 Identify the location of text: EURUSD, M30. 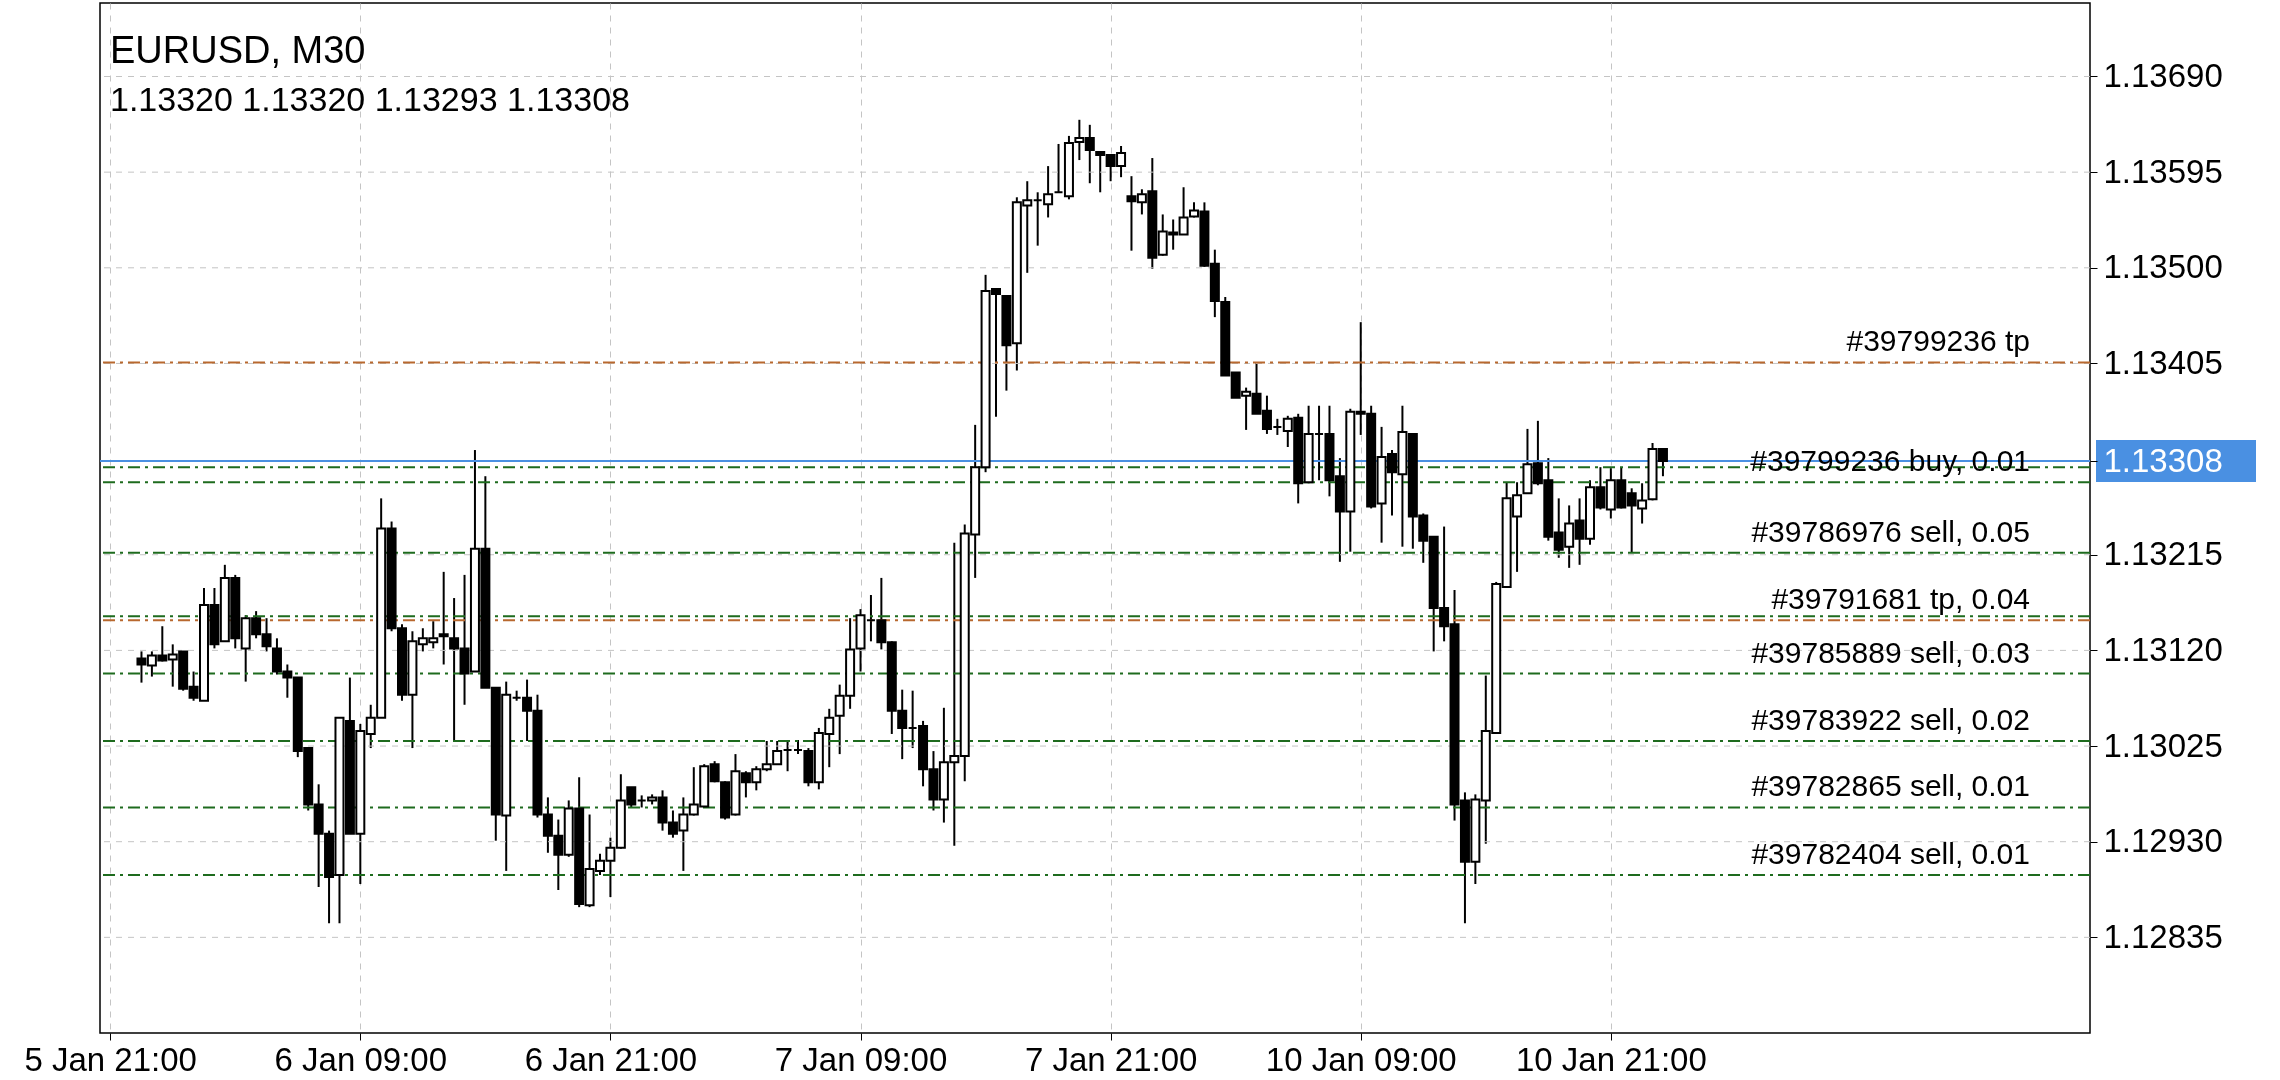
(238, 50).